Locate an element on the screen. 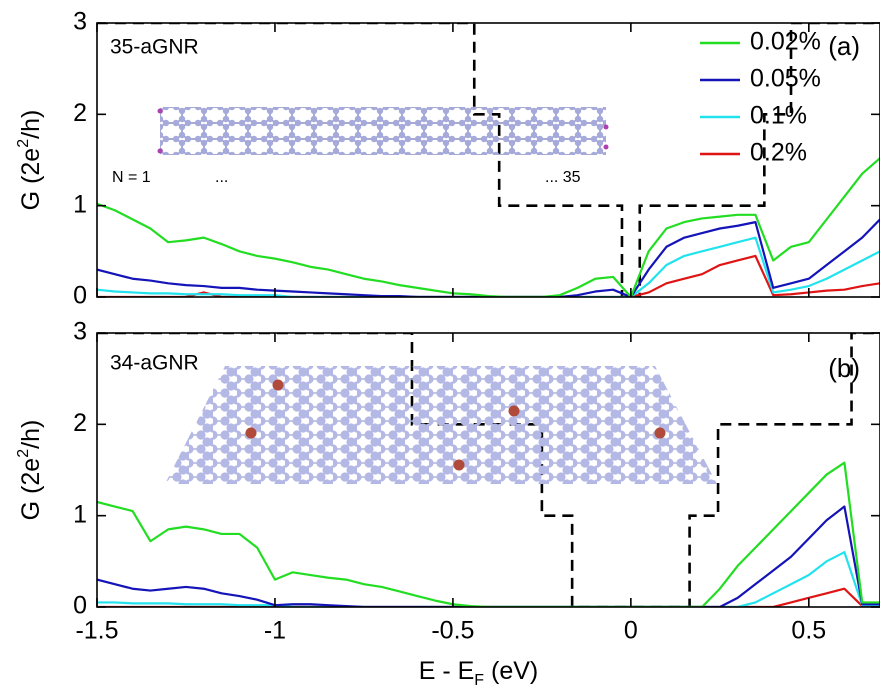 The image size is (880, 694). annotation: 35-aGNR is located at coordinates (154, 47).